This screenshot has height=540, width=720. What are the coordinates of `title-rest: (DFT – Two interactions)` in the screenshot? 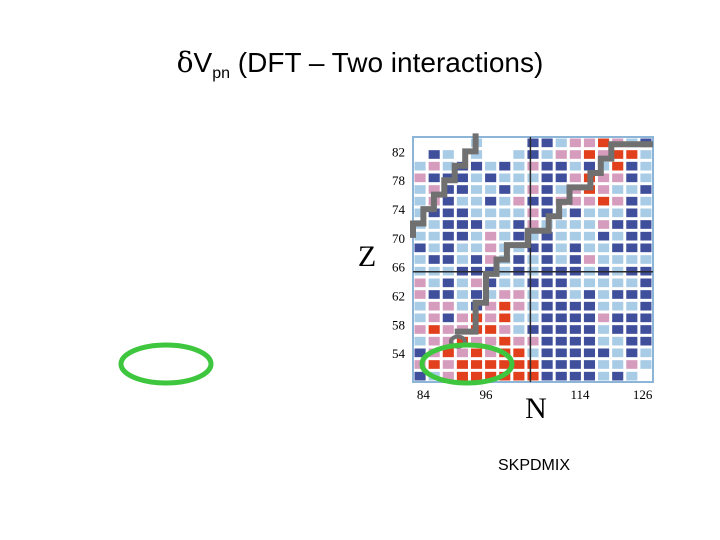 It's located at (387, 62).